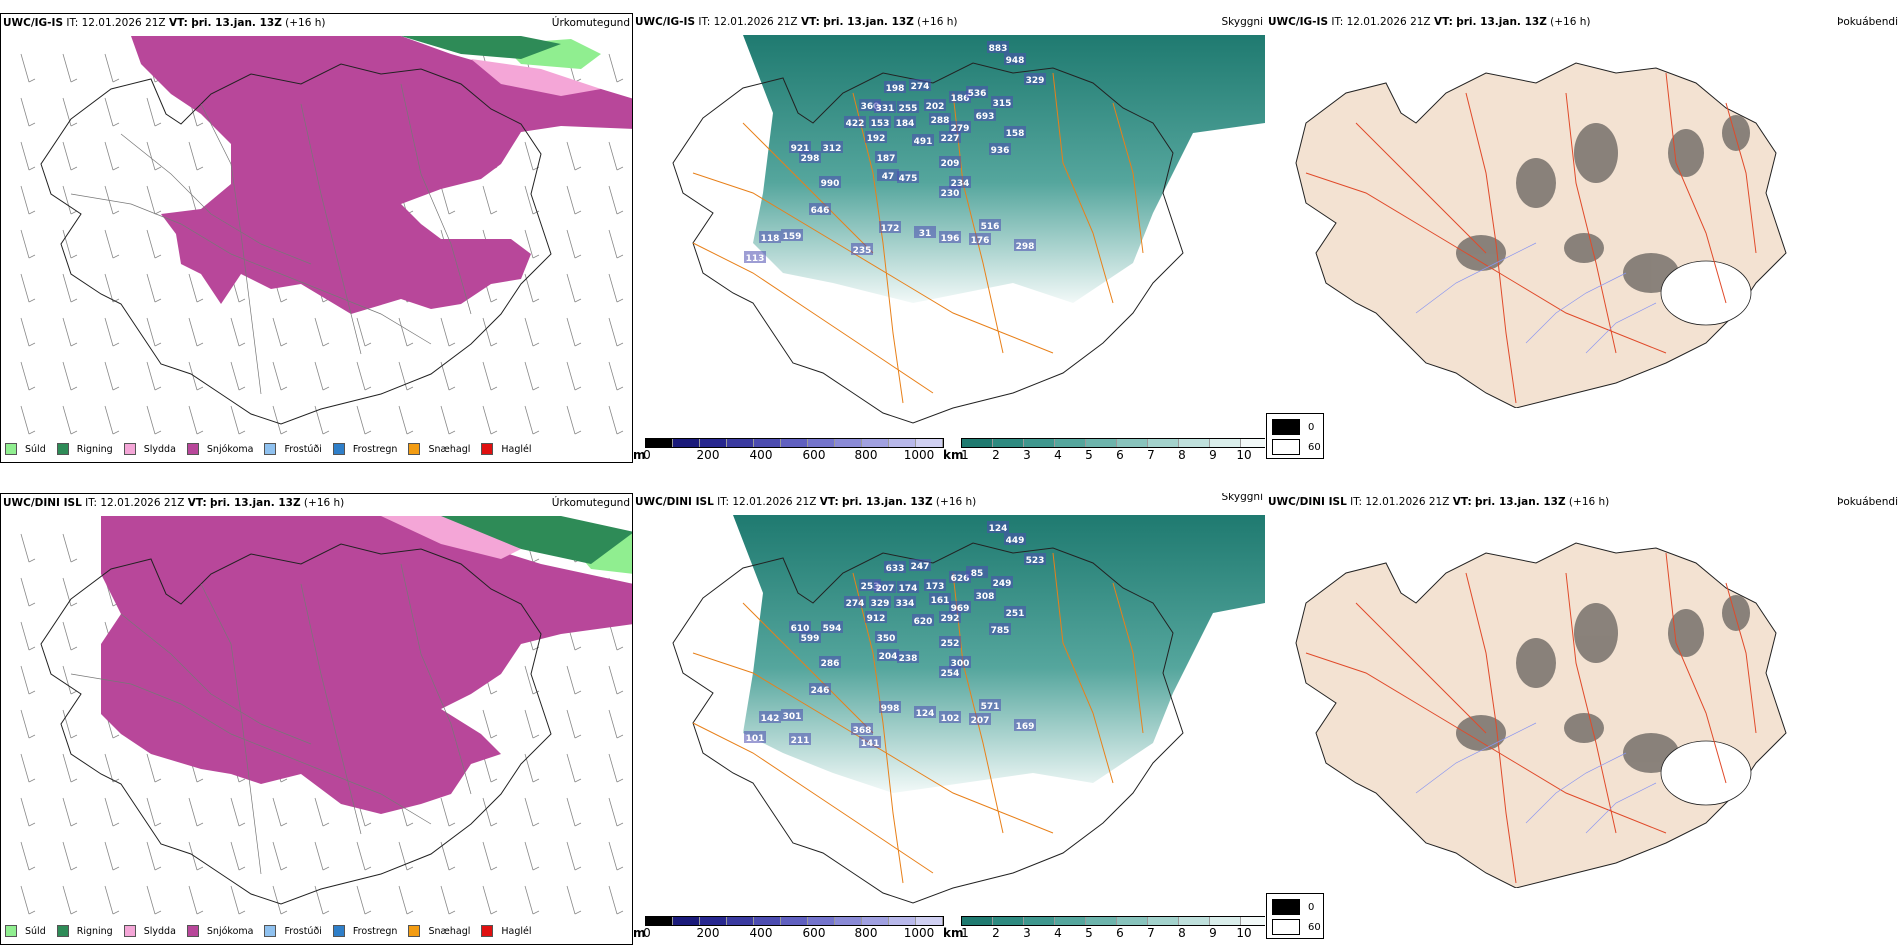 The width and height of the screenshot is (1900, 950). I want to click on peak-elevation-label: 279, so click(960, 129).